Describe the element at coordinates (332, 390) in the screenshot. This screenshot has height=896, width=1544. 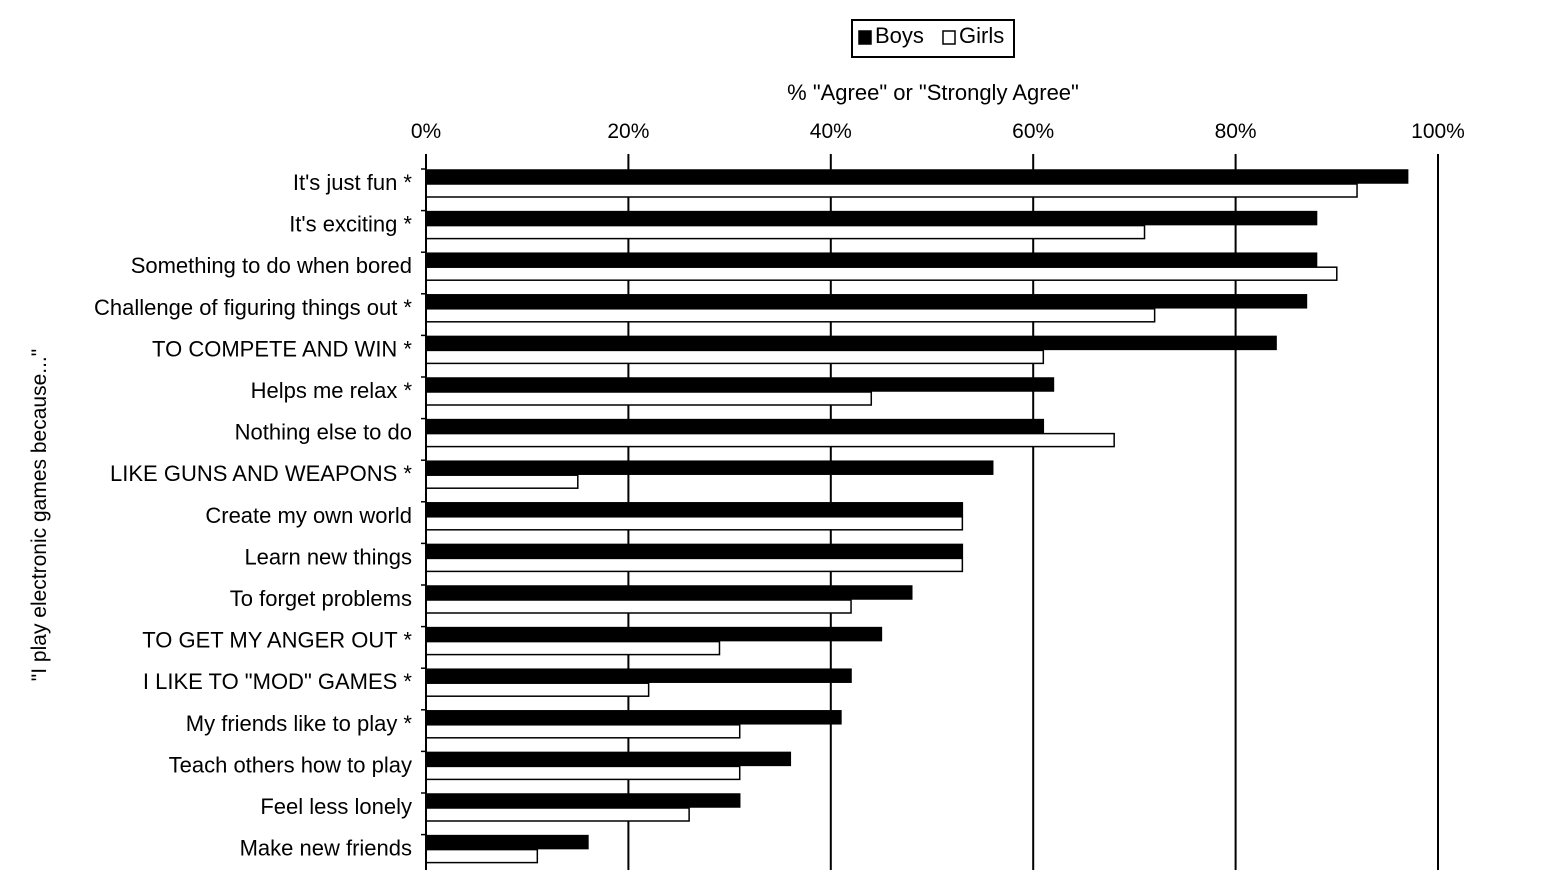
I see `category-label: Helps me relax *` at that location.